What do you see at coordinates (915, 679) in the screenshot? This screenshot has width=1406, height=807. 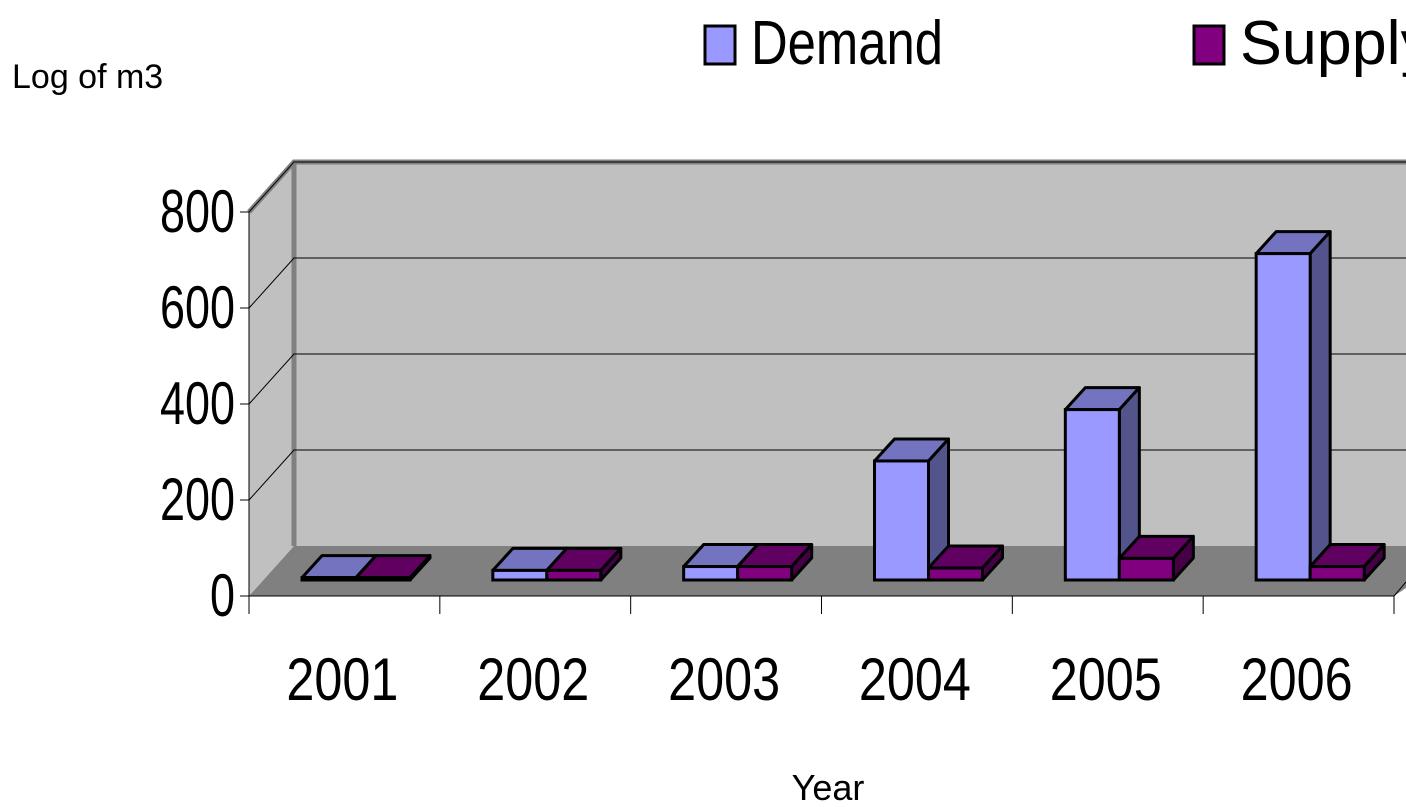 I see `x-tick-label: 2004` at bounding box center [915, 679].